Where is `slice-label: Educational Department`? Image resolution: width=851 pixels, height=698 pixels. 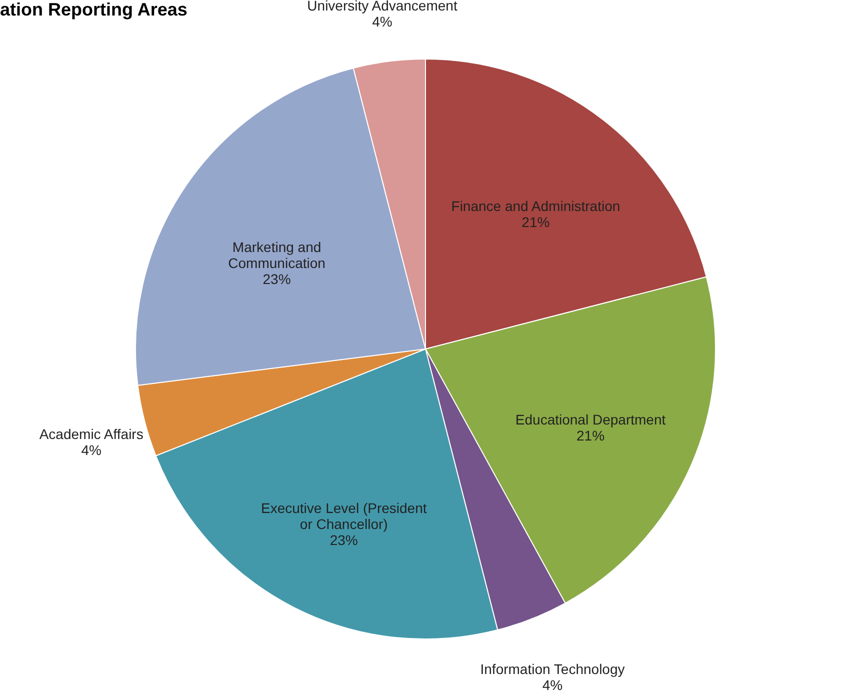 slice-label: Educational Department is located at coordinates (590, 419).